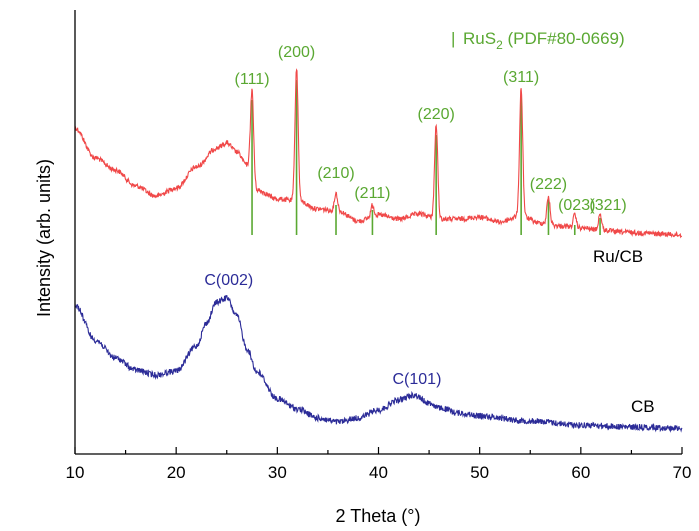  What do you see at coordinates (296, 52) in the screenshot?
I see `peak-label-1: (200)` at bounding box center [296, 52].